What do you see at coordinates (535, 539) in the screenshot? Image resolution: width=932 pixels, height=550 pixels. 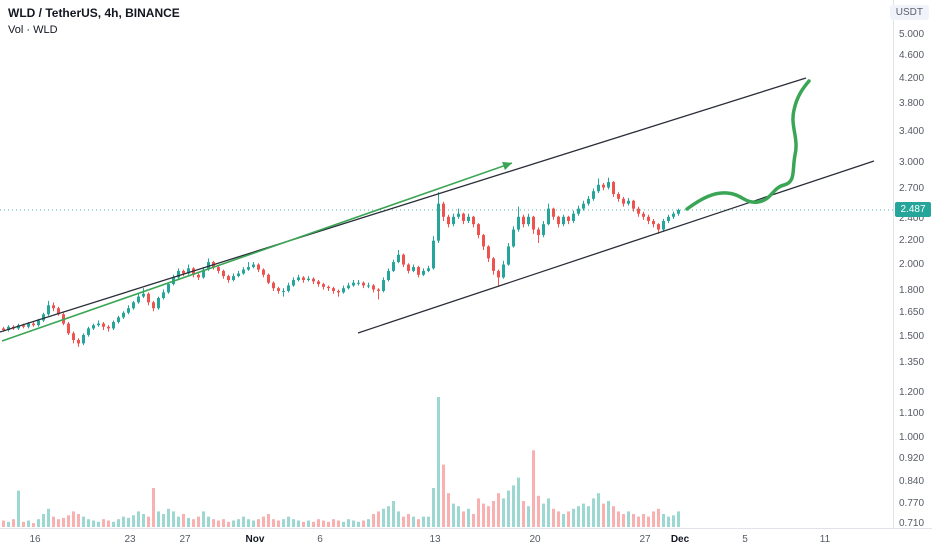 I see `time-tick-label: 20` at bounding box center [535, 539].